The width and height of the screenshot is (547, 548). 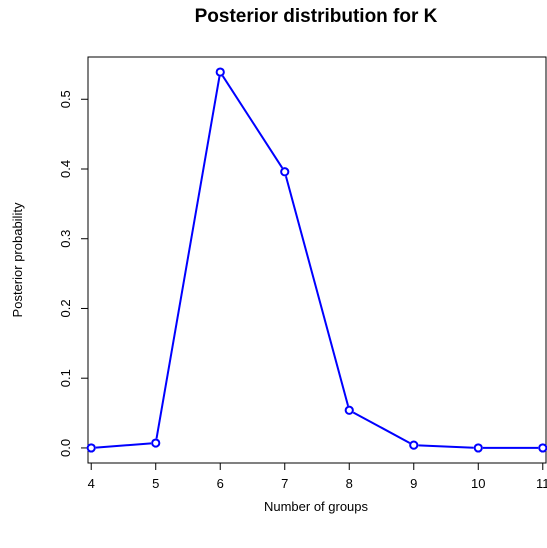 What do you see at coordinates (65, 378) in the screenshot?
I see `y-tick-label: 0.1` at bounding box center [65, 378].